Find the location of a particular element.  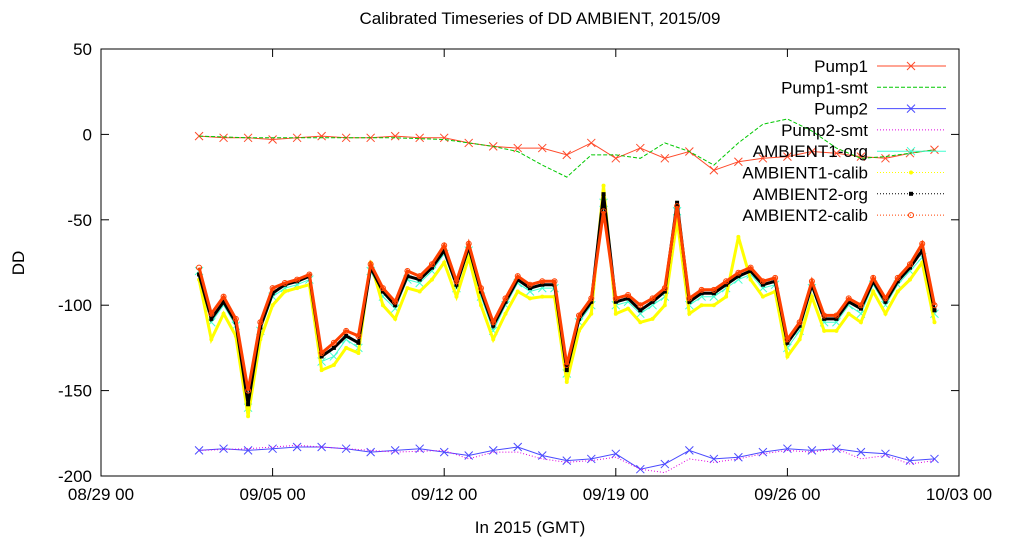

x-tick-label: 10/03 00 is located at coordinates (959, 494).